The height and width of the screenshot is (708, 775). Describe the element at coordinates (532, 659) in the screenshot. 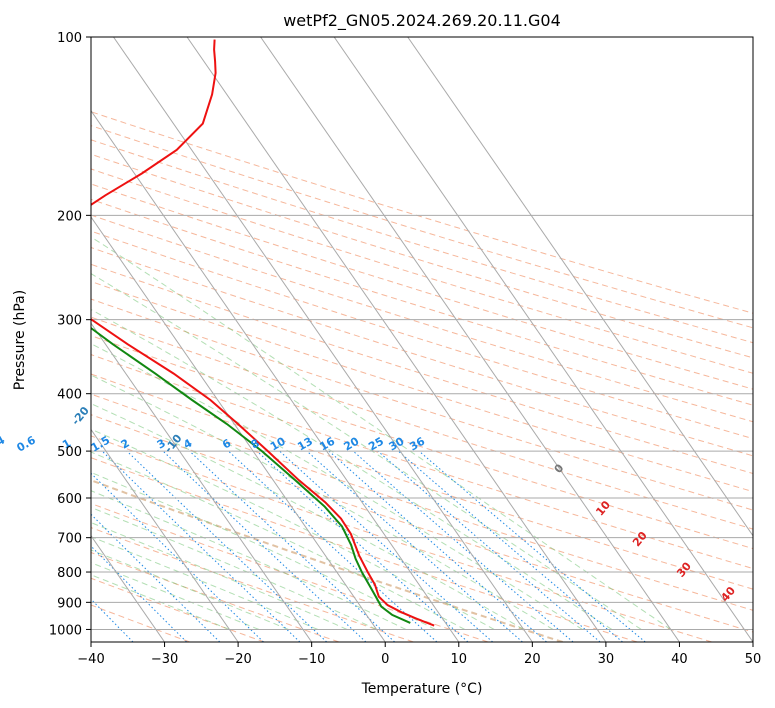

I see `x-tick-label: 20` at that location.